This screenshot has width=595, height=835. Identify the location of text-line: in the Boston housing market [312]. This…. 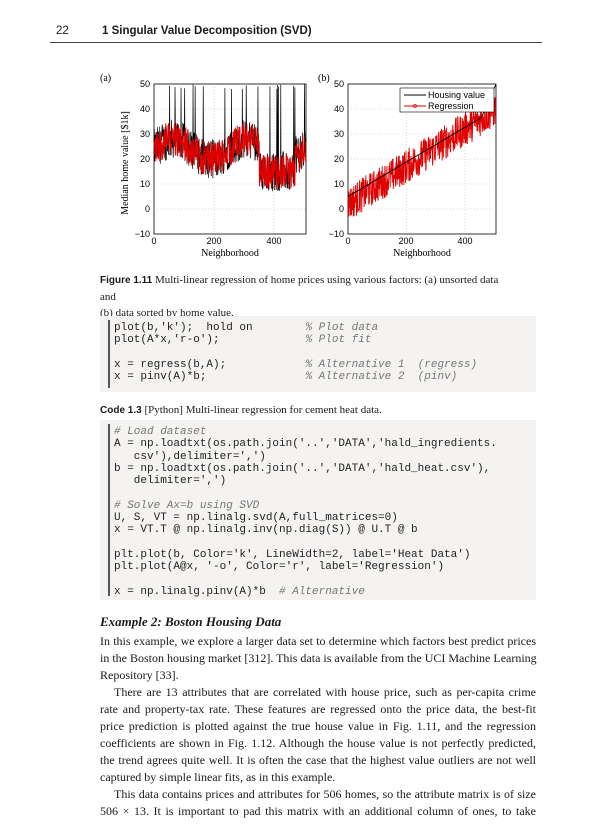
(318, 658).